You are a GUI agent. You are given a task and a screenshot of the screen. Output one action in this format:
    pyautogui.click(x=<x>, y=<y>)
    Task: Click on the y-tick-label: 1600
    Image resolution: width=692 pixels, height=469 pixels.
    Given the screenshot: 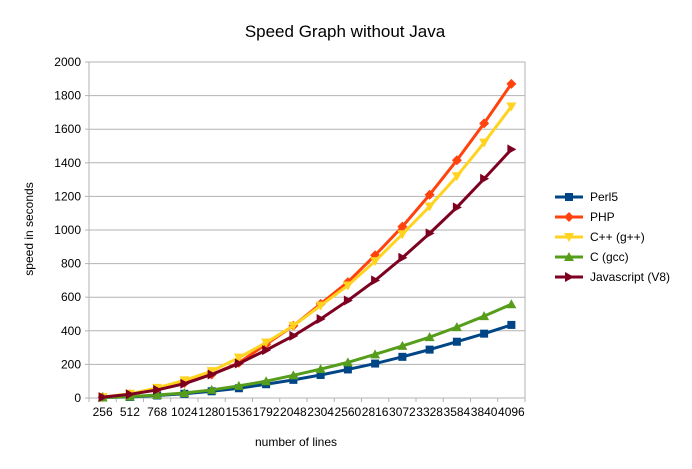 What is the action you would take?
    pyautogui.click(x=67, y=129)
    